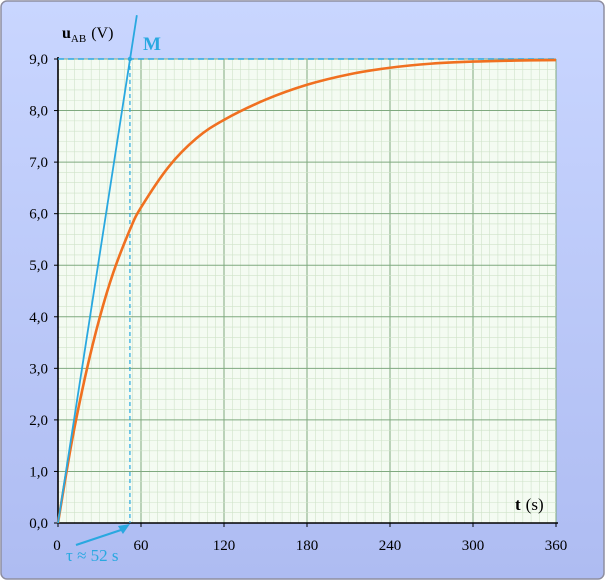  Describe the element at coordinates (38, 472) in the screenshot. I see `y-tick-label: 1,0` at that location.